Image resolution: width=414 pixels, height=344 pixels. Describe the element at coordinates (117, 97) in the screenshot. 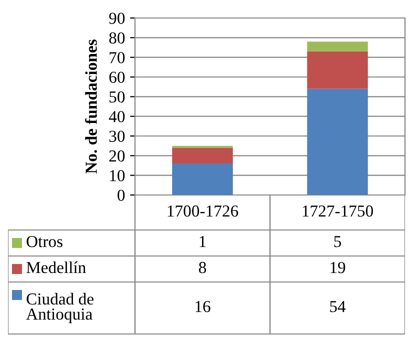

I see `y-tick-label: 50` at that location.